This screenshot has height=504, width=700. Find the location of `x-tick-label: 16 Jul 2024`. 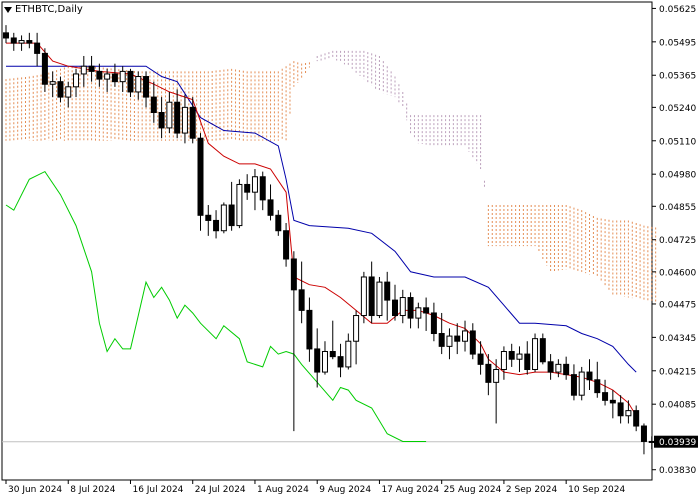

x-tick-label: 16 Jul 2024 is located at coordinates (157, 490).